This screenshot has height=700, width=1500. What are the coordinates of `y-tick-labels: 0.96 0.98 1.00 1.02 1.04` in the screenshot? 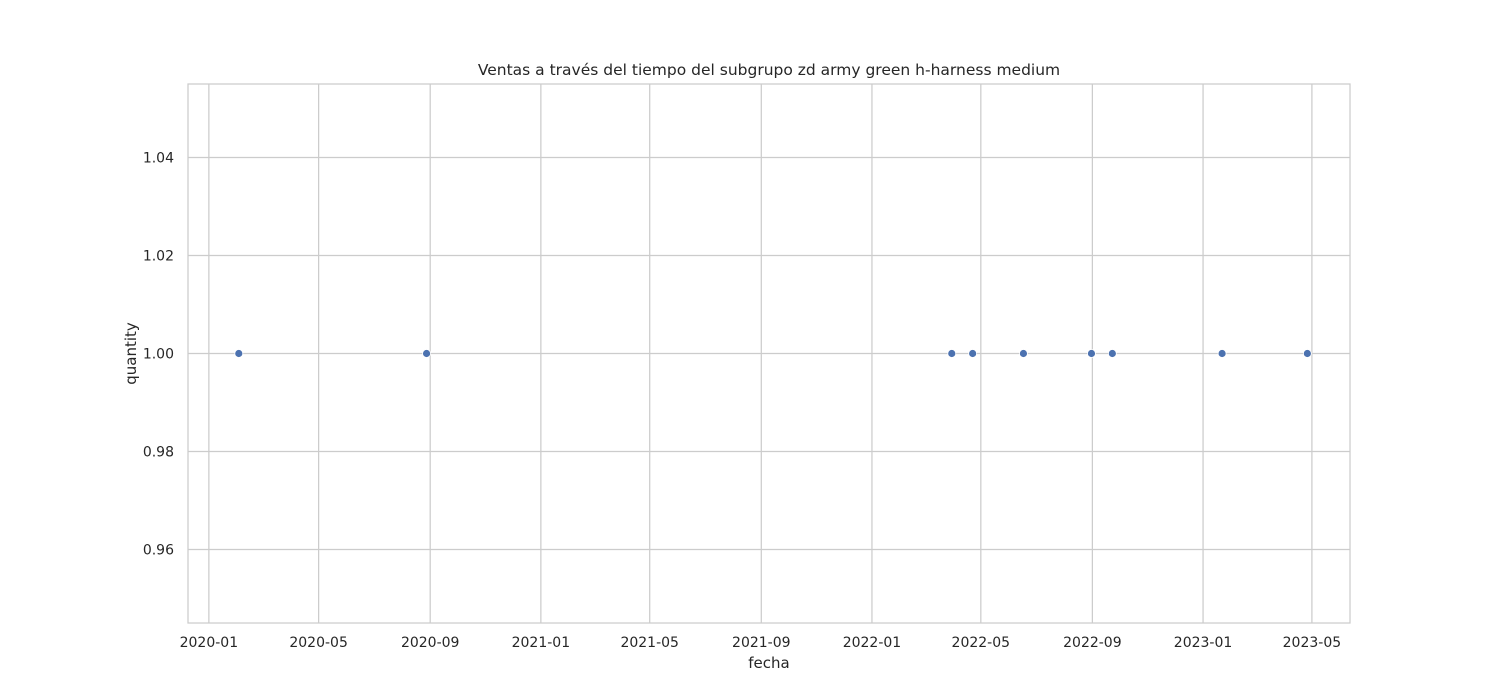 It's located at (158, 355).